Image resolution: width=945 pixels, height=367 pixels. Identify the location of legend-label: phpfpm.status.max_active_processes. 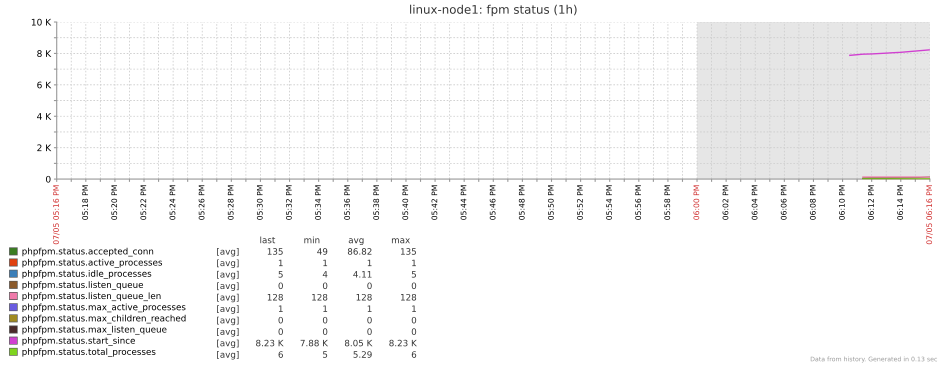
(104, 308).